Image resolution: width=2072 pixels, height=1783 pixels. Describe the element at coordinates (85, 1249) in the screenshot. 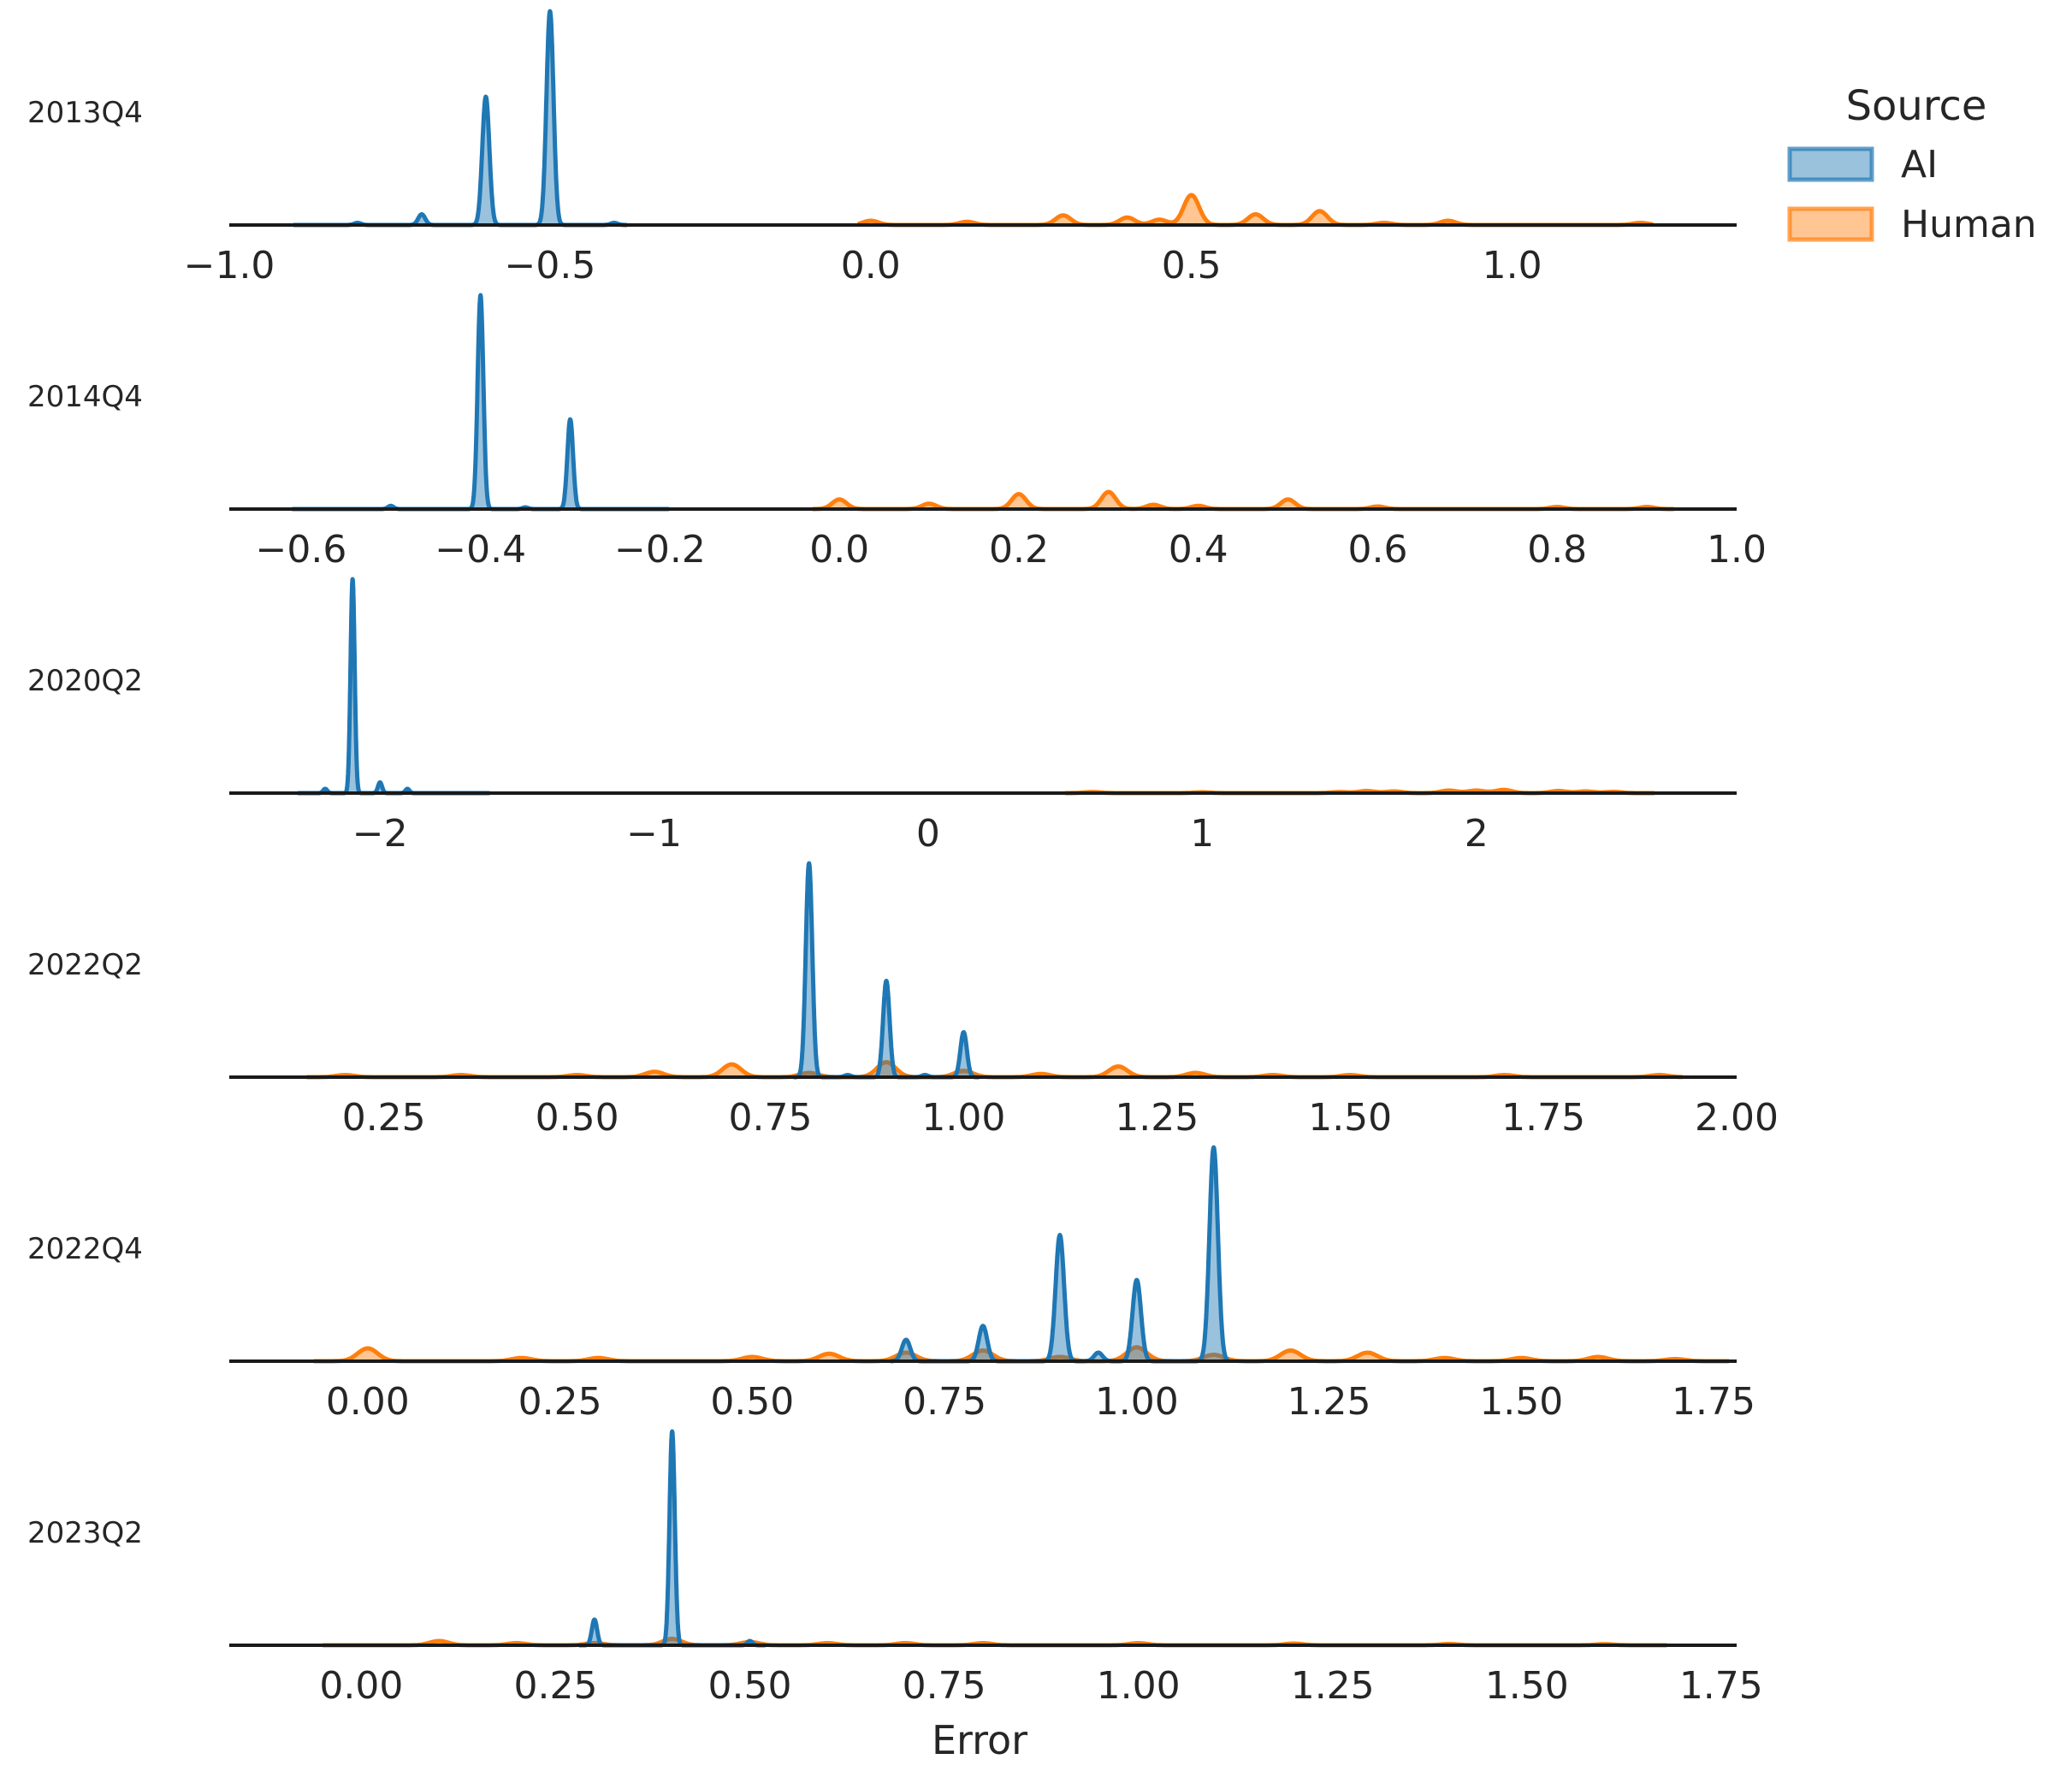

I see `row-label: 2022Q4` at that location.